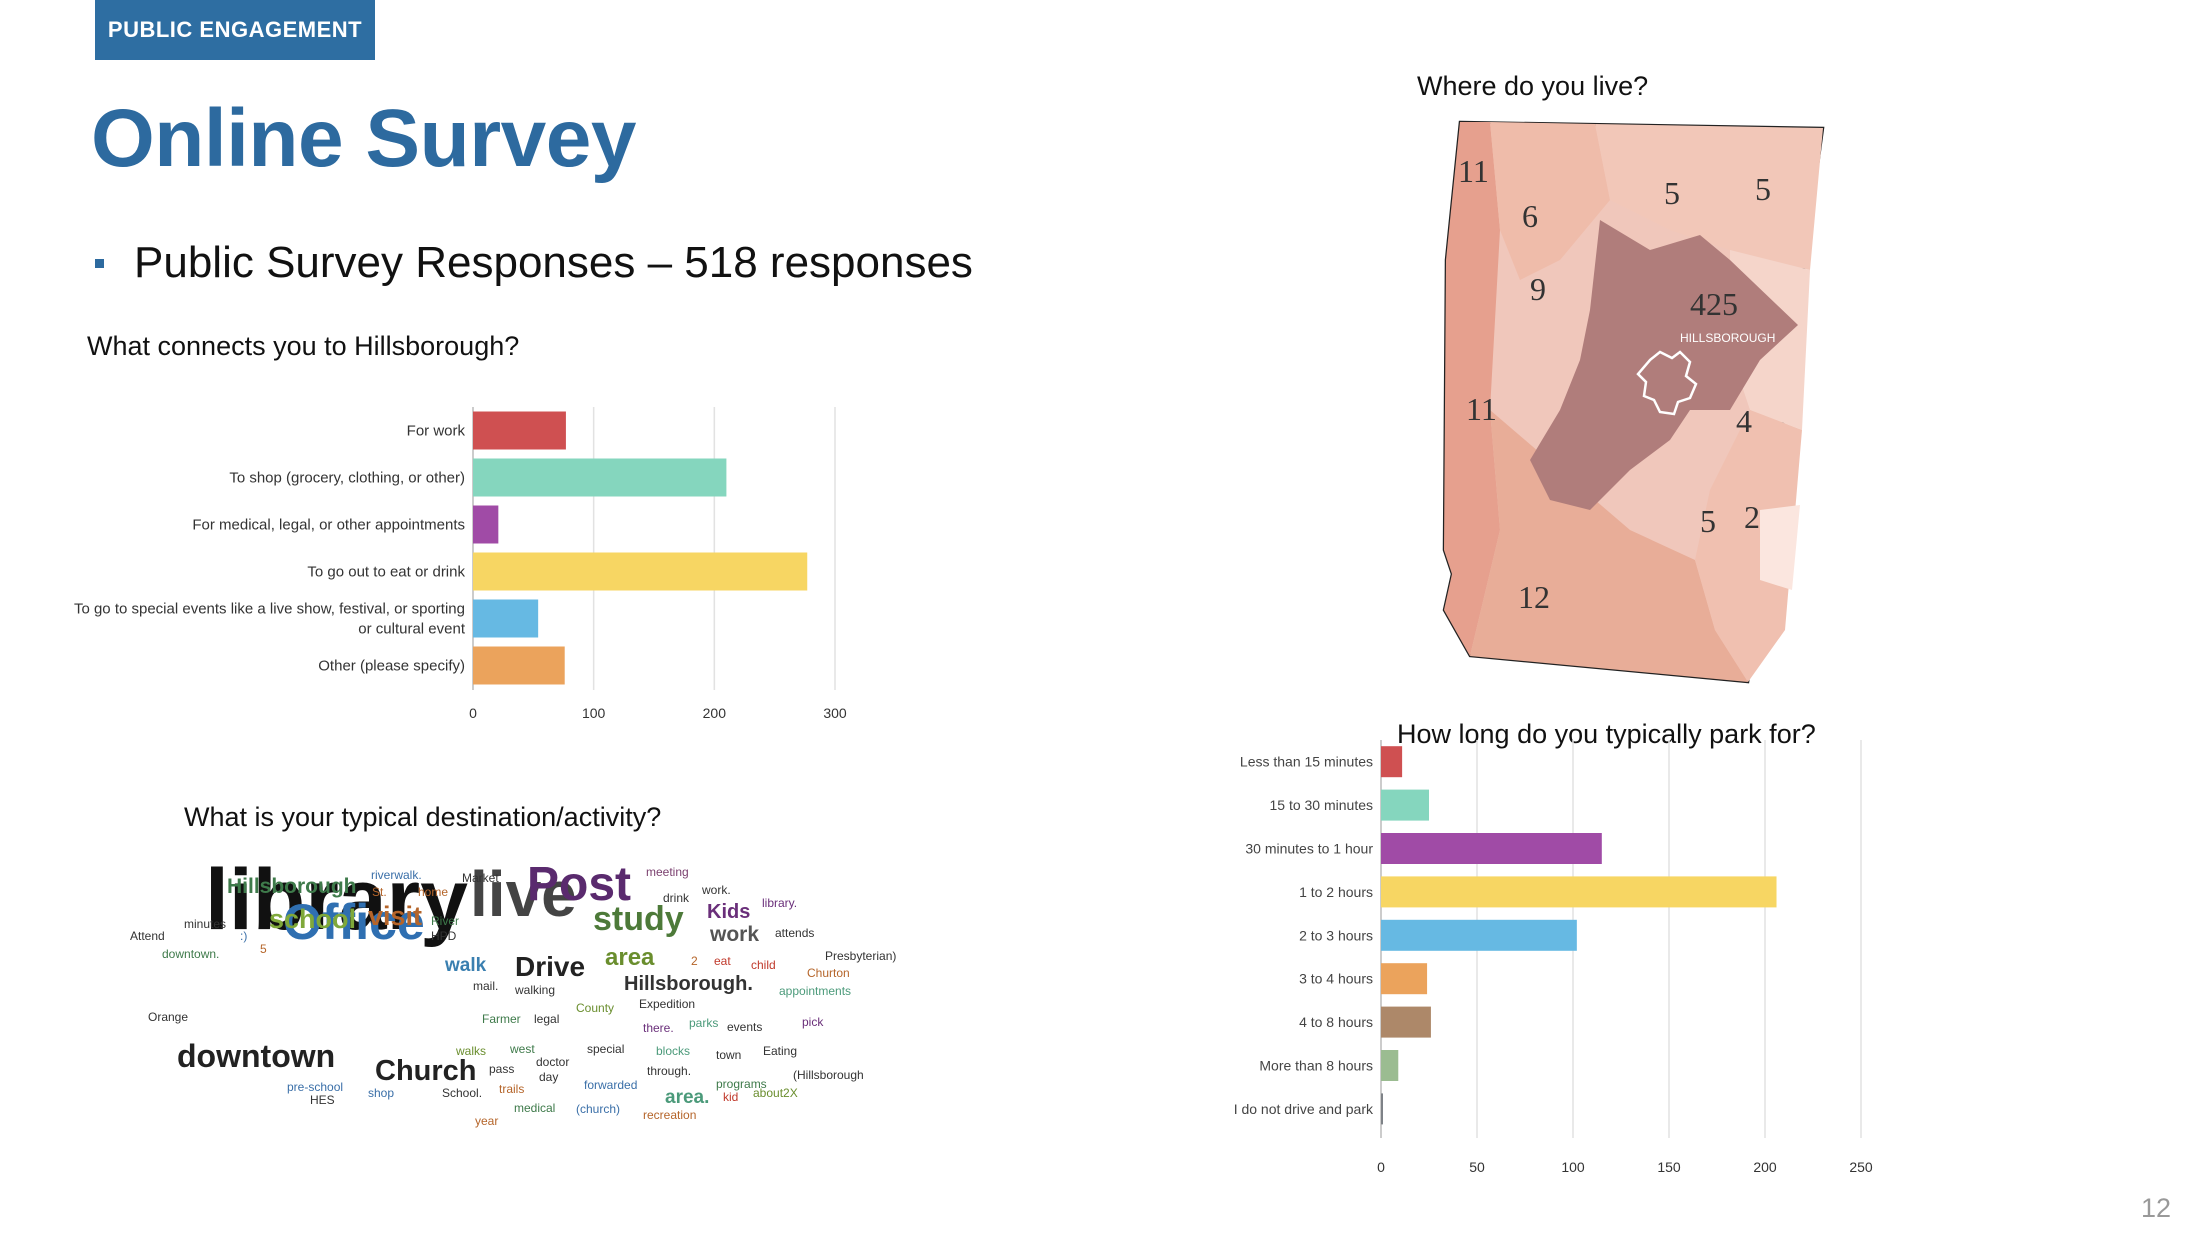  What do you see at coordinates (244, 936) in the screenshot?
I see `cloud-word: :)` at bounding box center [244, 936].